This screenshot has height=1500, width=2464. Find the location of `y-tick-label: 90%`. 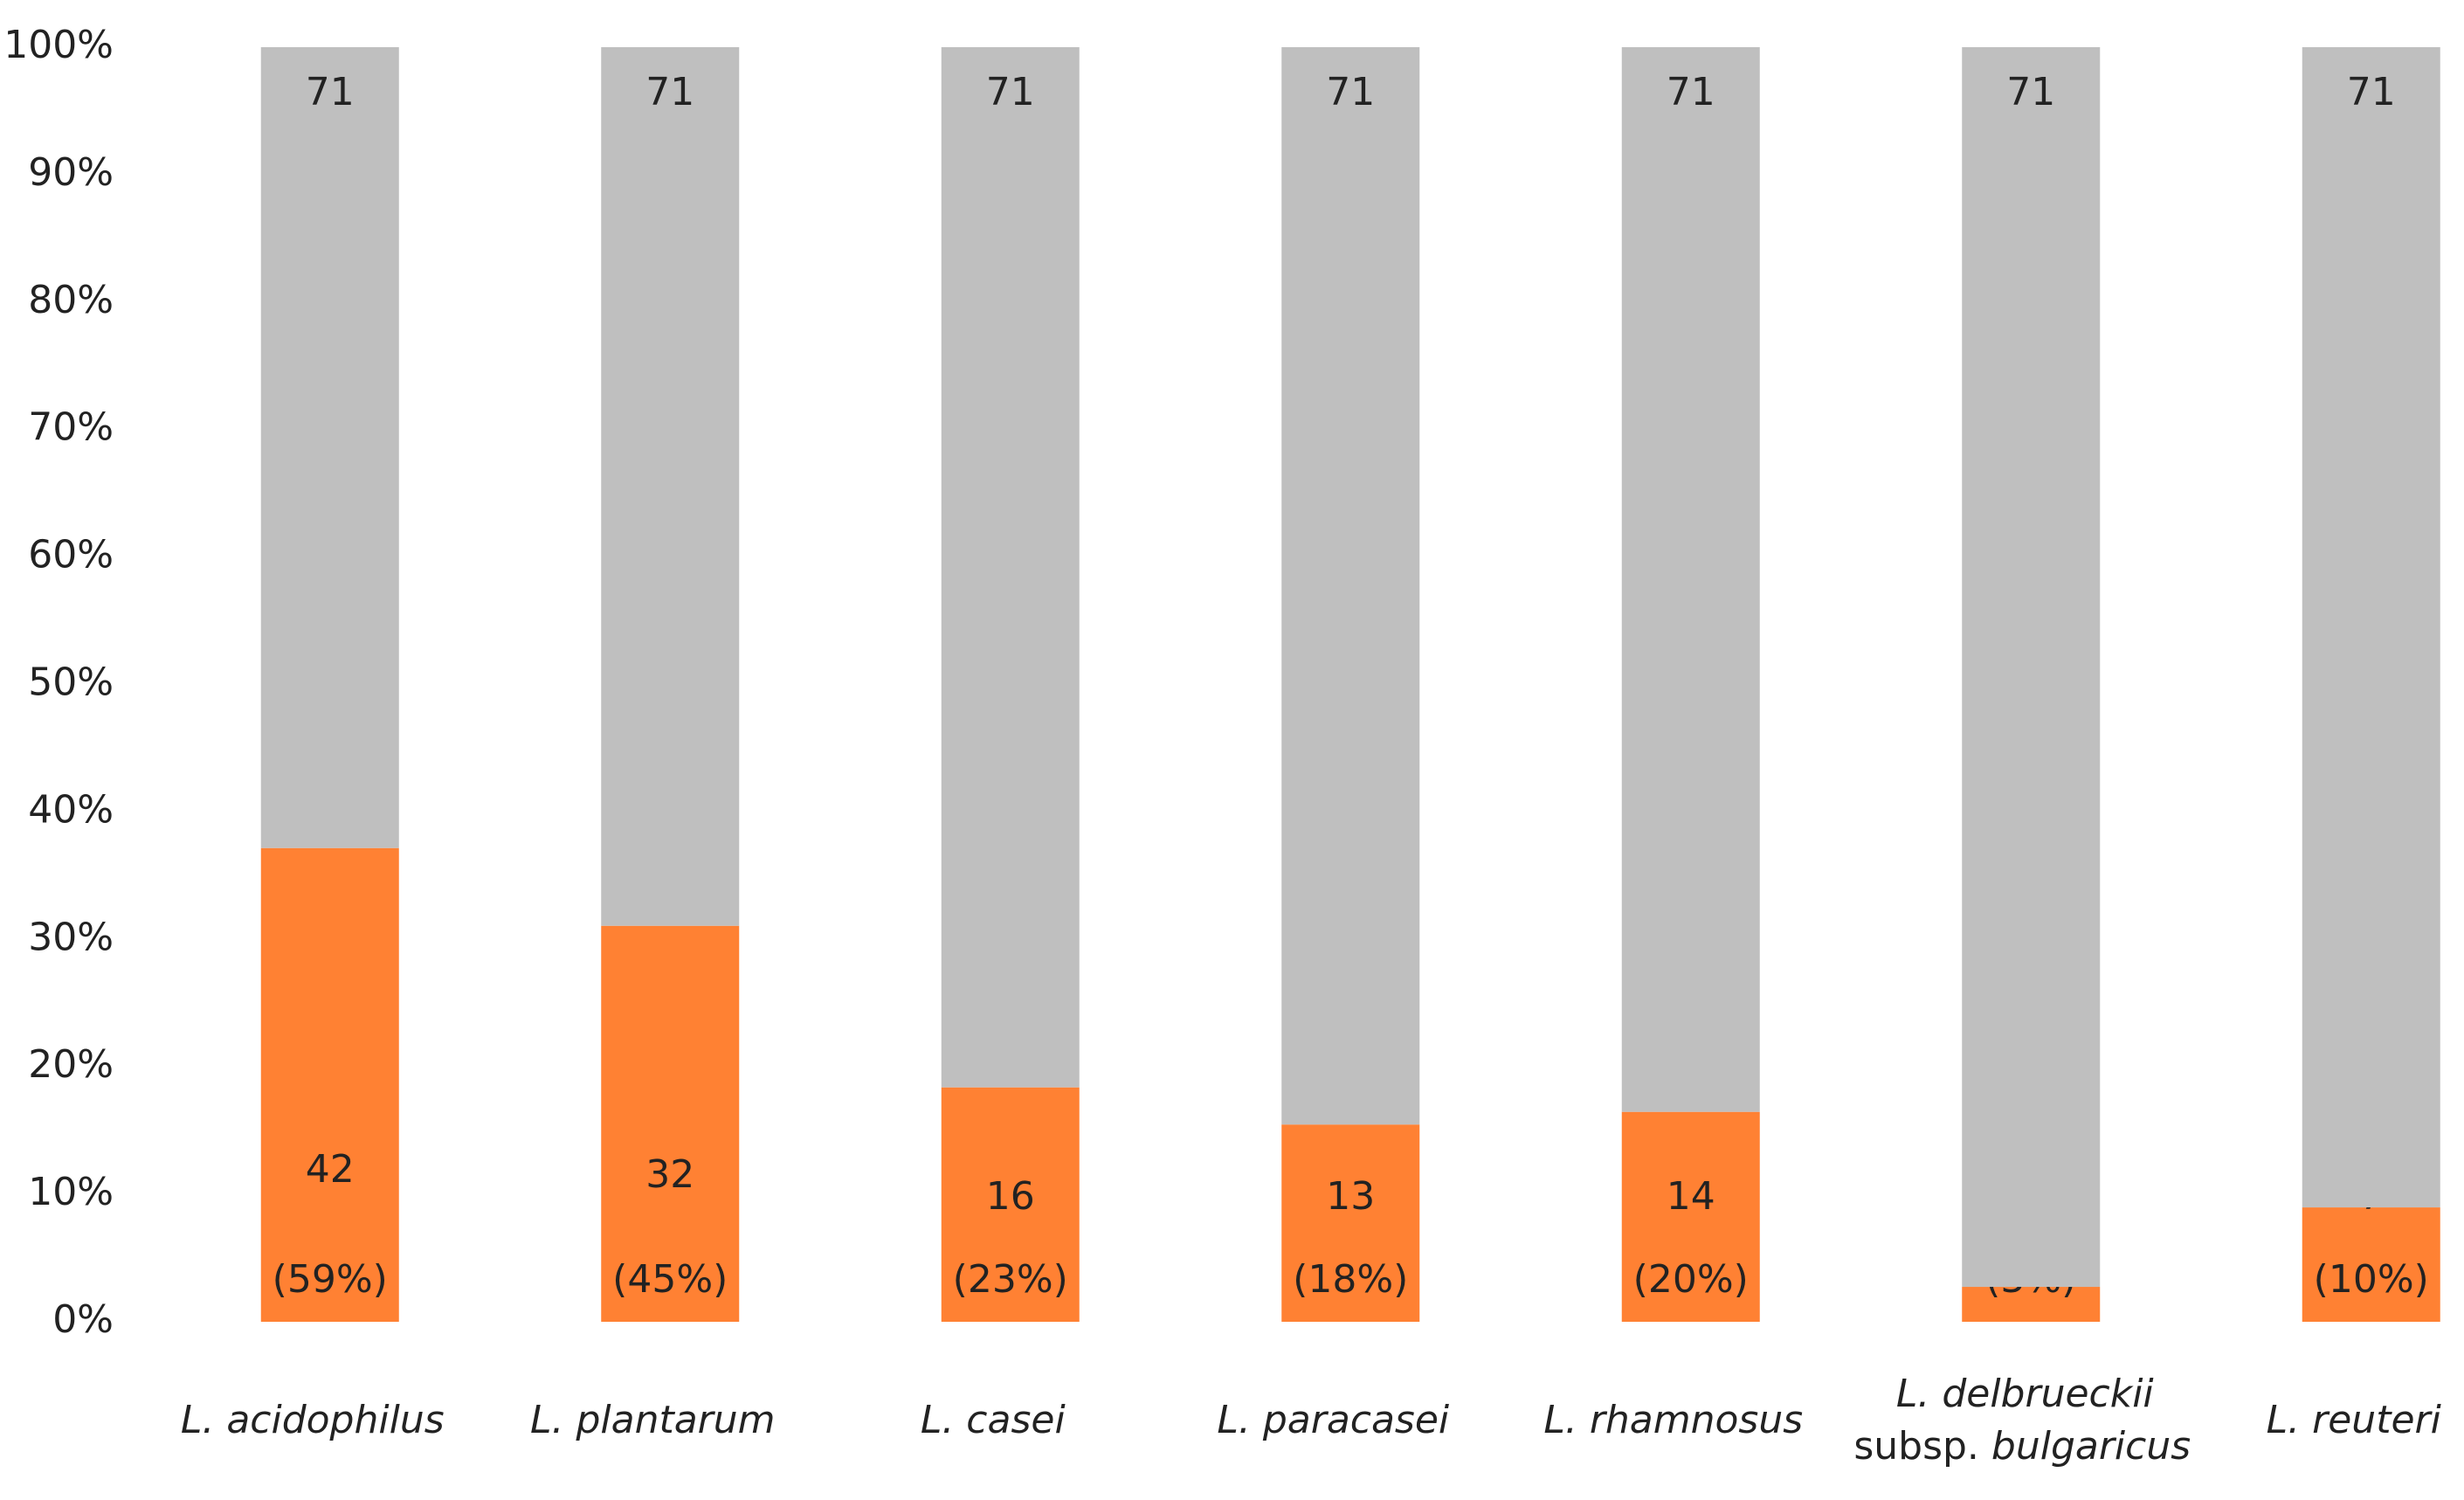

y-tick-label: 90% is located at coordinates (71, 173).